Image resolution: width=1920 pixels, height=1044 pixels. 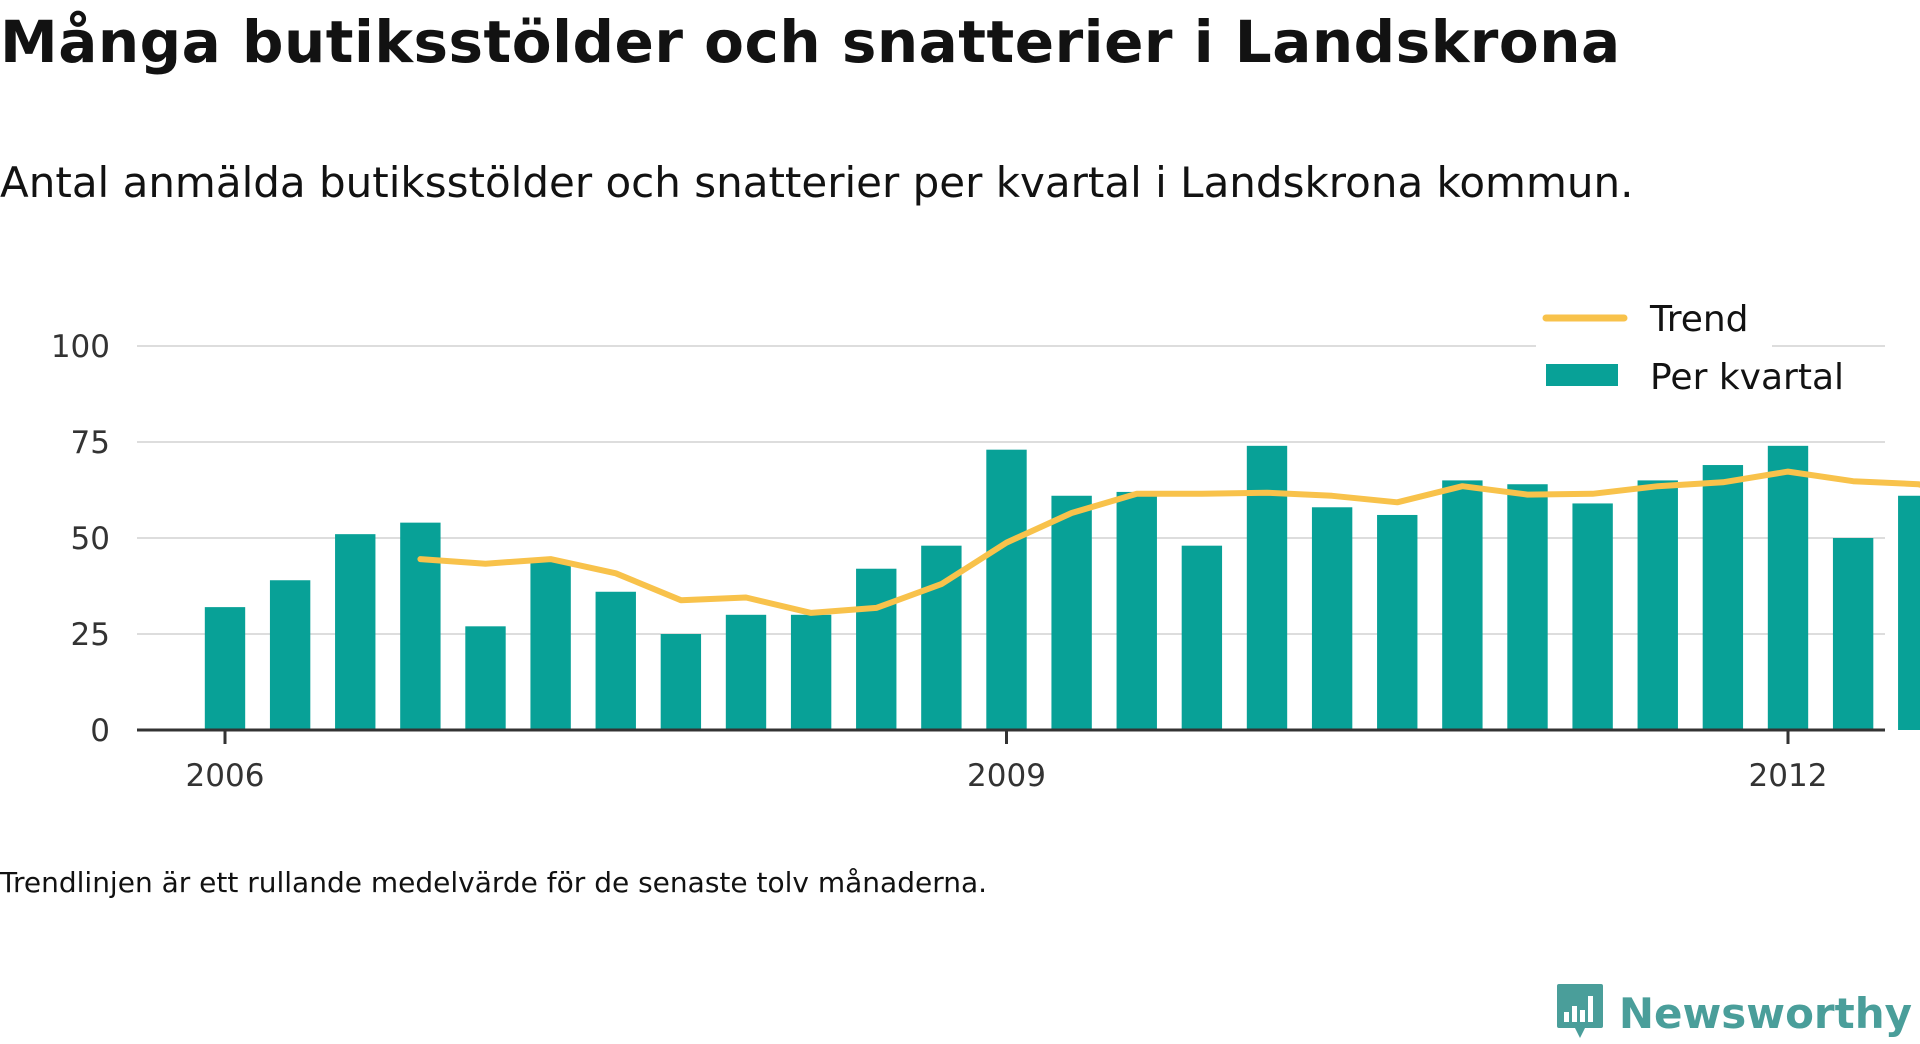 I want to click on y-tick-label: 100, so click(x=80, y=347).